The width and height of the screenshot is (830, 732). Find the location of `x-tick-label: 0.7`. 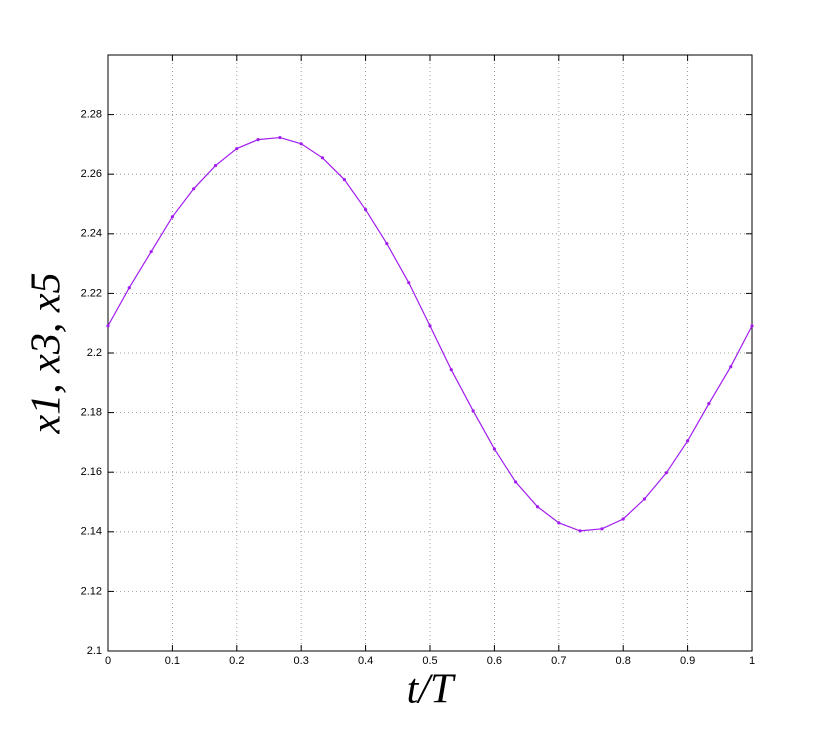

x-tick-label: 0.7 is located at coordinates (558, 661).